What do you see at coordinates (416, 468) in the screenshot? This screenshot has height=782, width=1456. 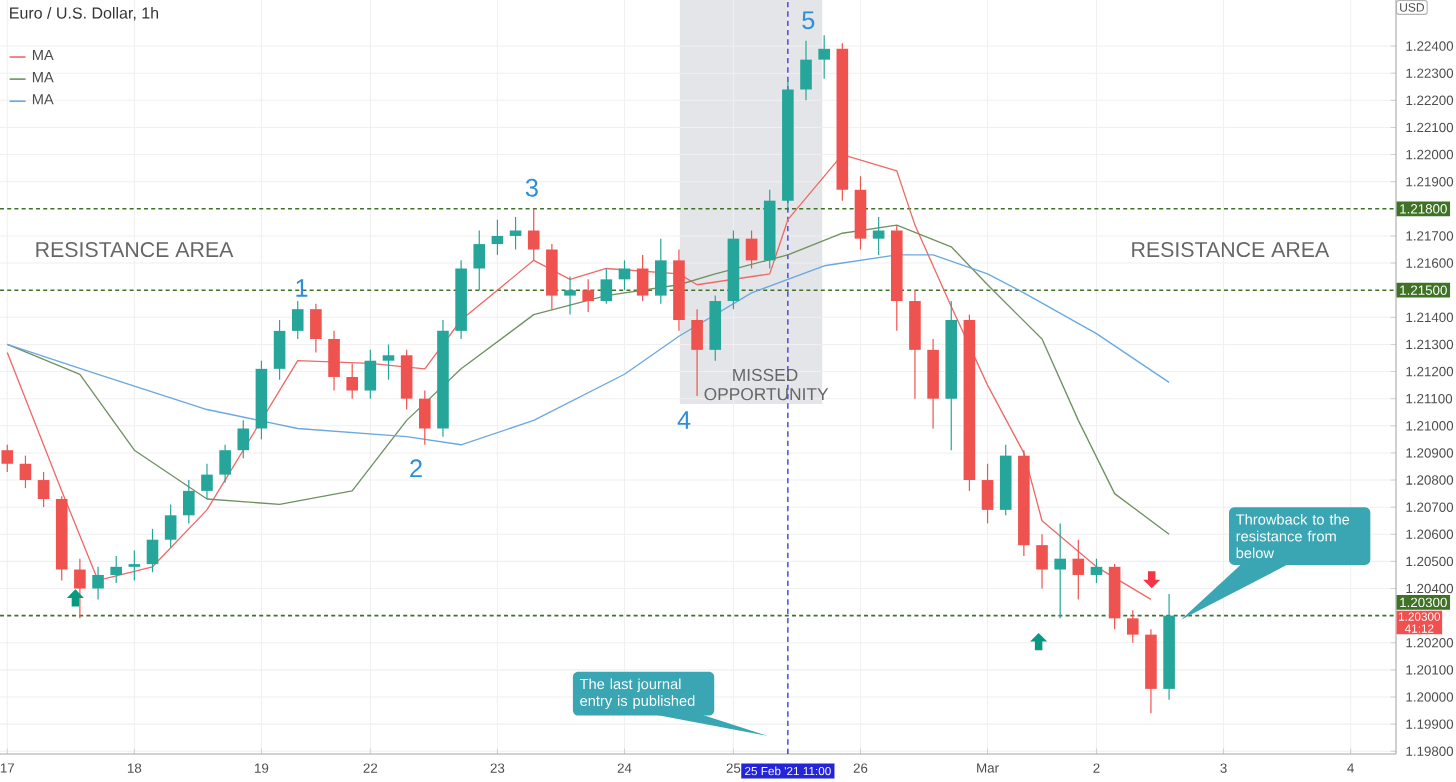 I see `annotation: 2` at bounding box center [416, 468].